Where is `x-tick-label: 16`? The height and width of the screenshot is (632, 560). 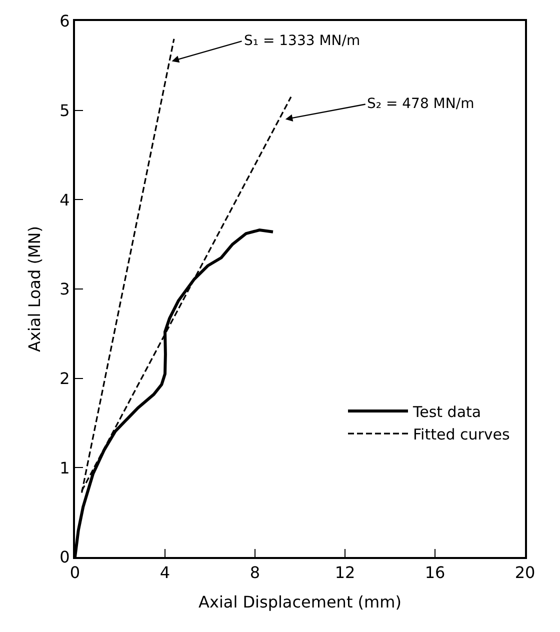 x-tick-label: 16 is located at coordinates (435, 572).